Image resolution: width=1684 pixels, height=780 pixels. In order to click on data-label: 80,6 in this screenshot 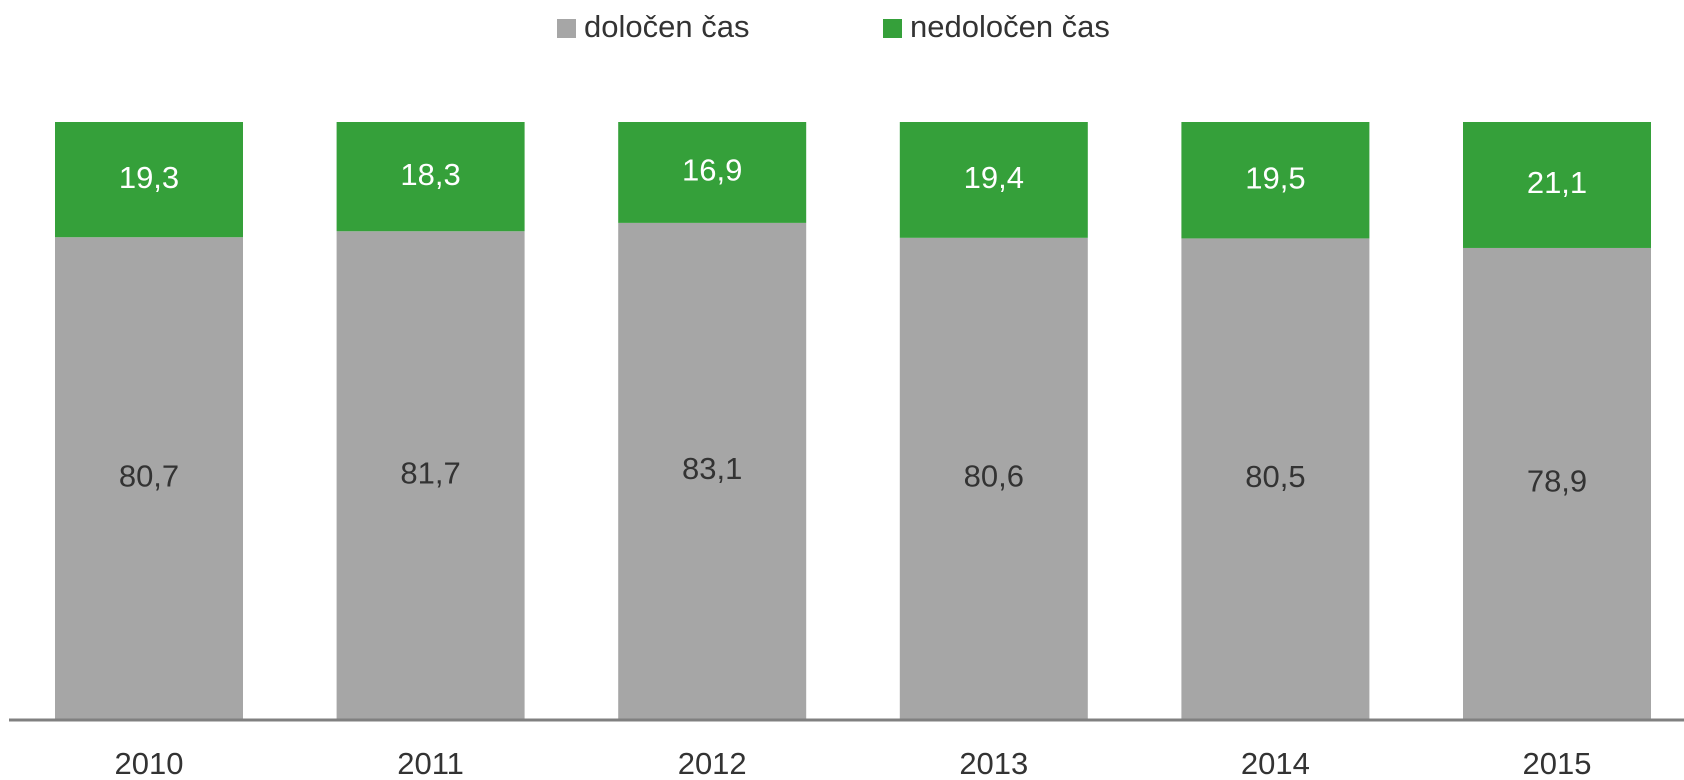, I will do `click(994, 476)`.